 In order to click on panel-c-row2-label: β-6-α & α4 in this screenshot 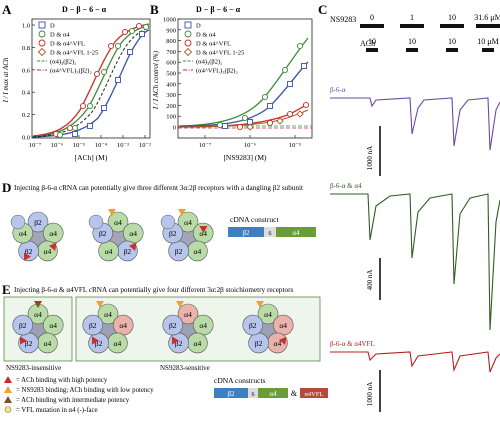, I will do `click(346, 186)`.